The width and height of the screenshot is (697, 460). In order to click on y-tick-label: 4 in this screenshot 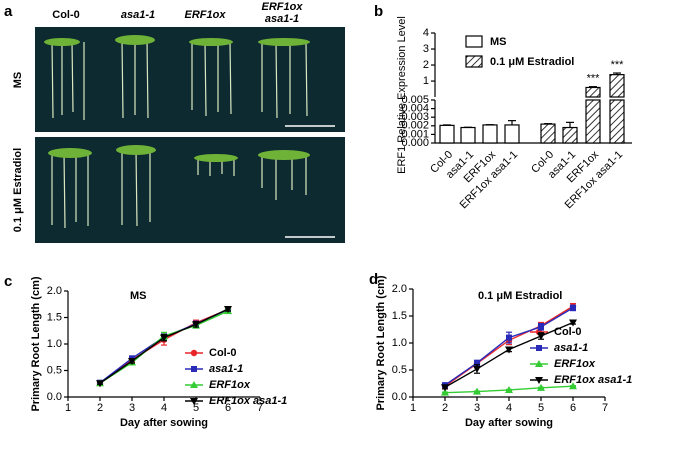, I will do `click(426, 33)`.